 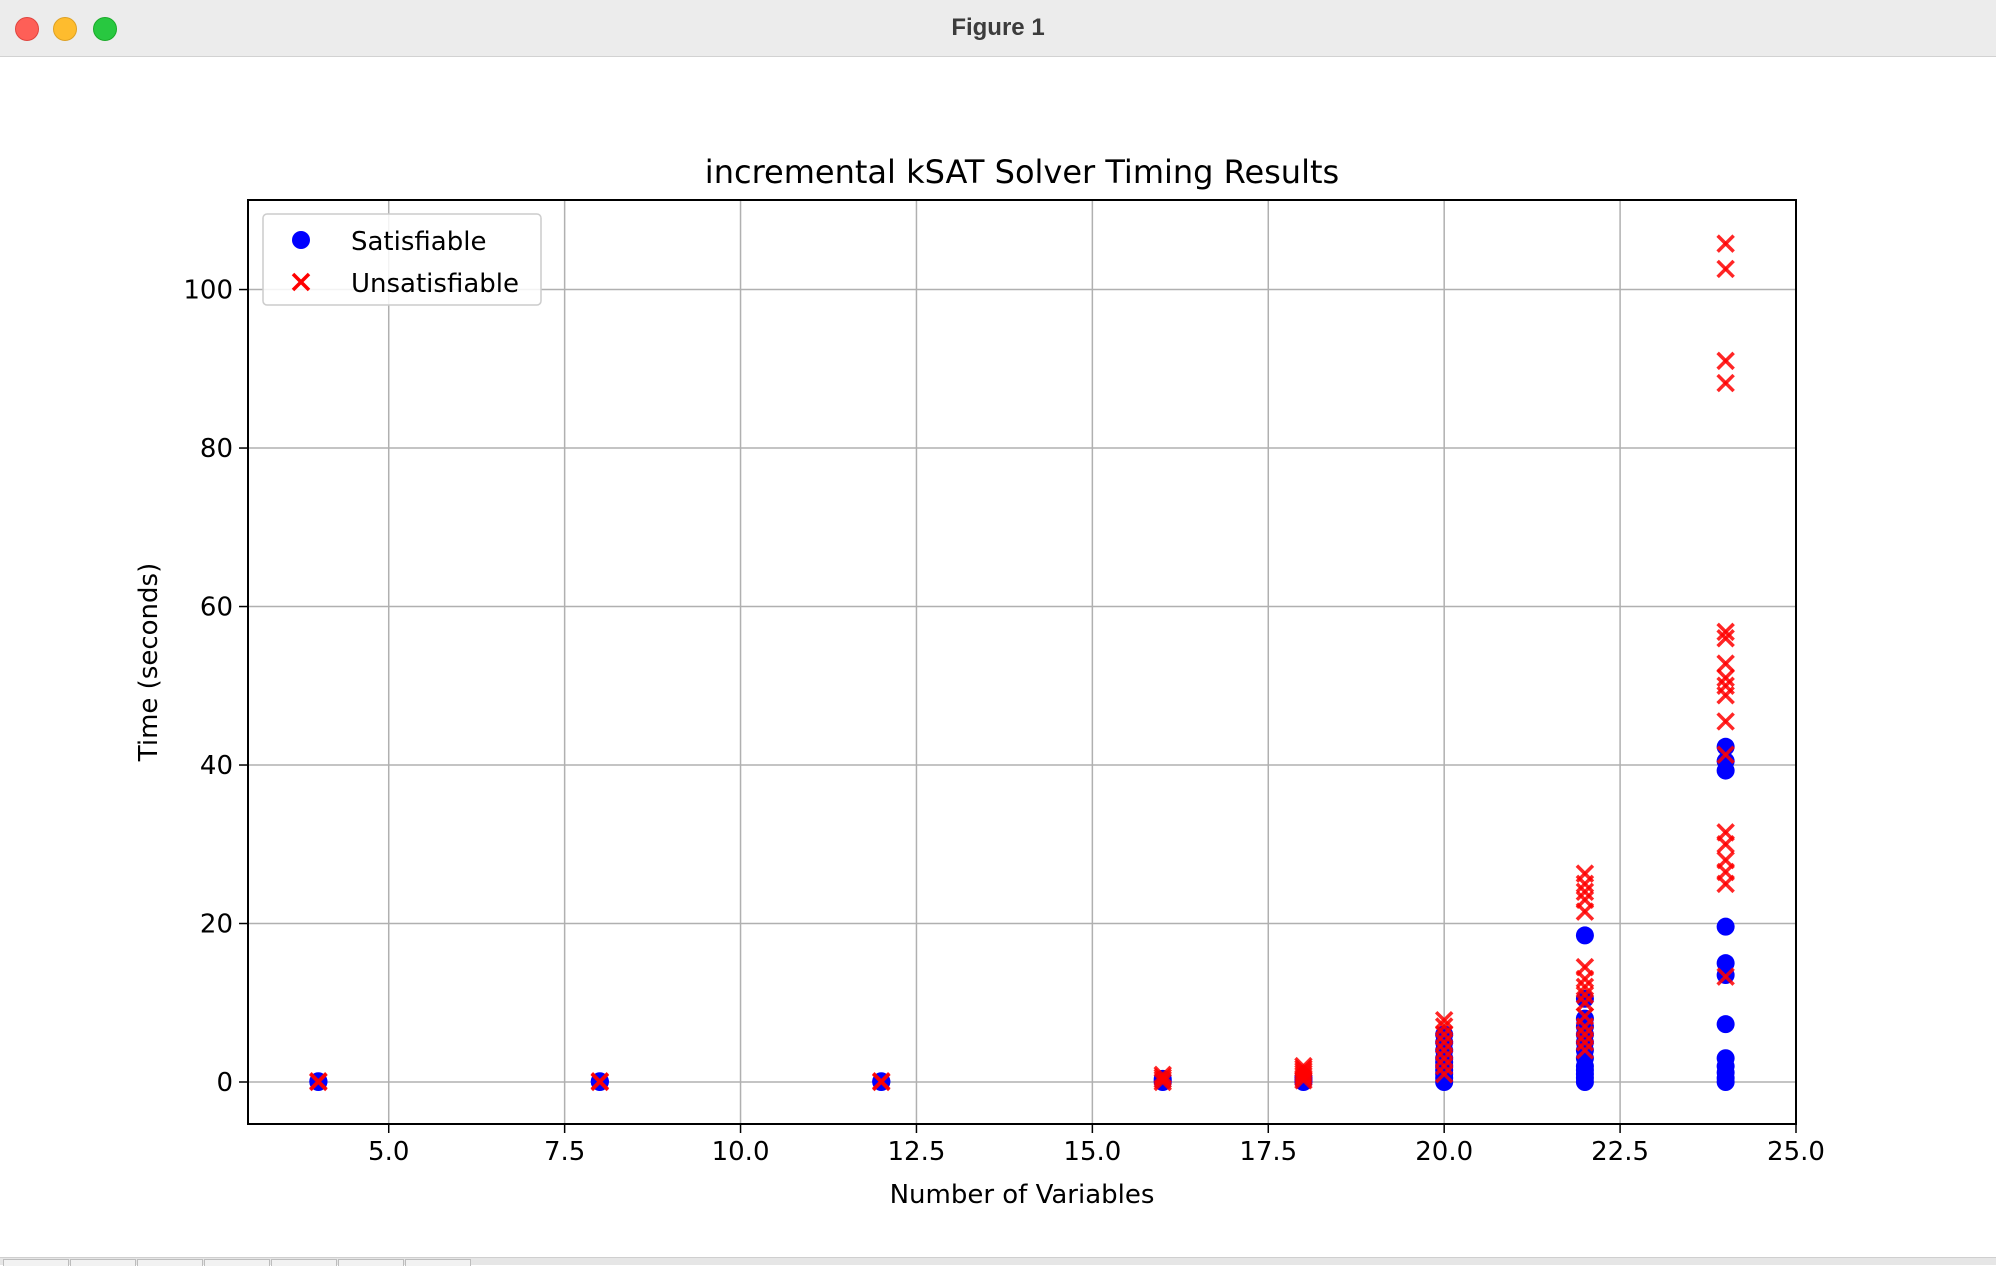 I want to click on y-tick-label: 20, so click(x=216, y=925).